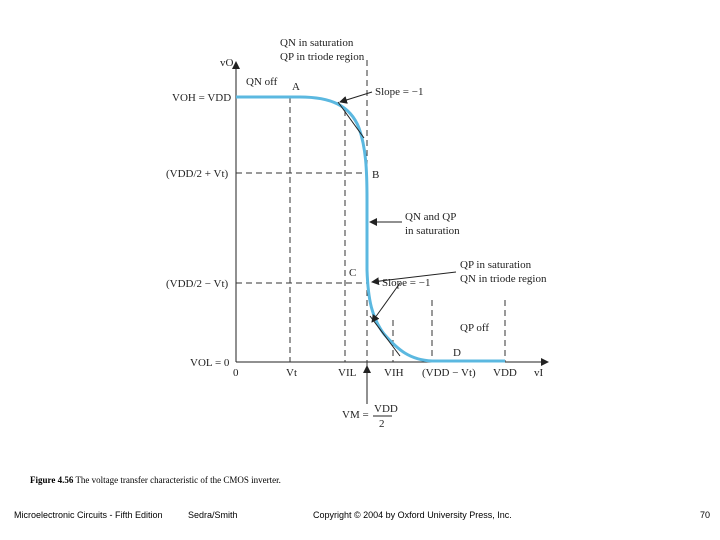  Describe the element at coordinates (505, 373) in the screenshot. I see `x-label: VDD` at that location.